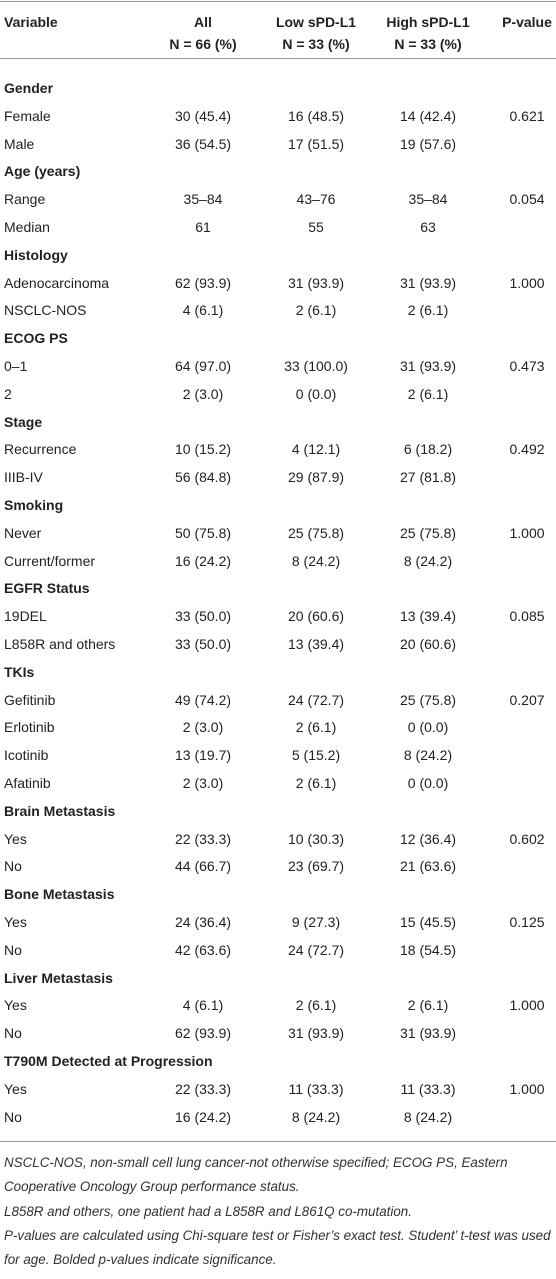 This screenshot has height=1279, width=556. I want to click on section-title: Gender, so click(29, 88).